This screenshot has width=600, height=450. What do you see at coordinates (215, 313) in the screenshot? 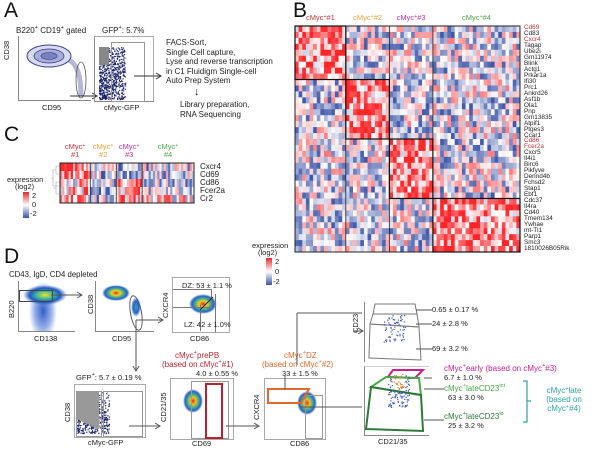
I see `gate-line` at bounding box center [215, 313].